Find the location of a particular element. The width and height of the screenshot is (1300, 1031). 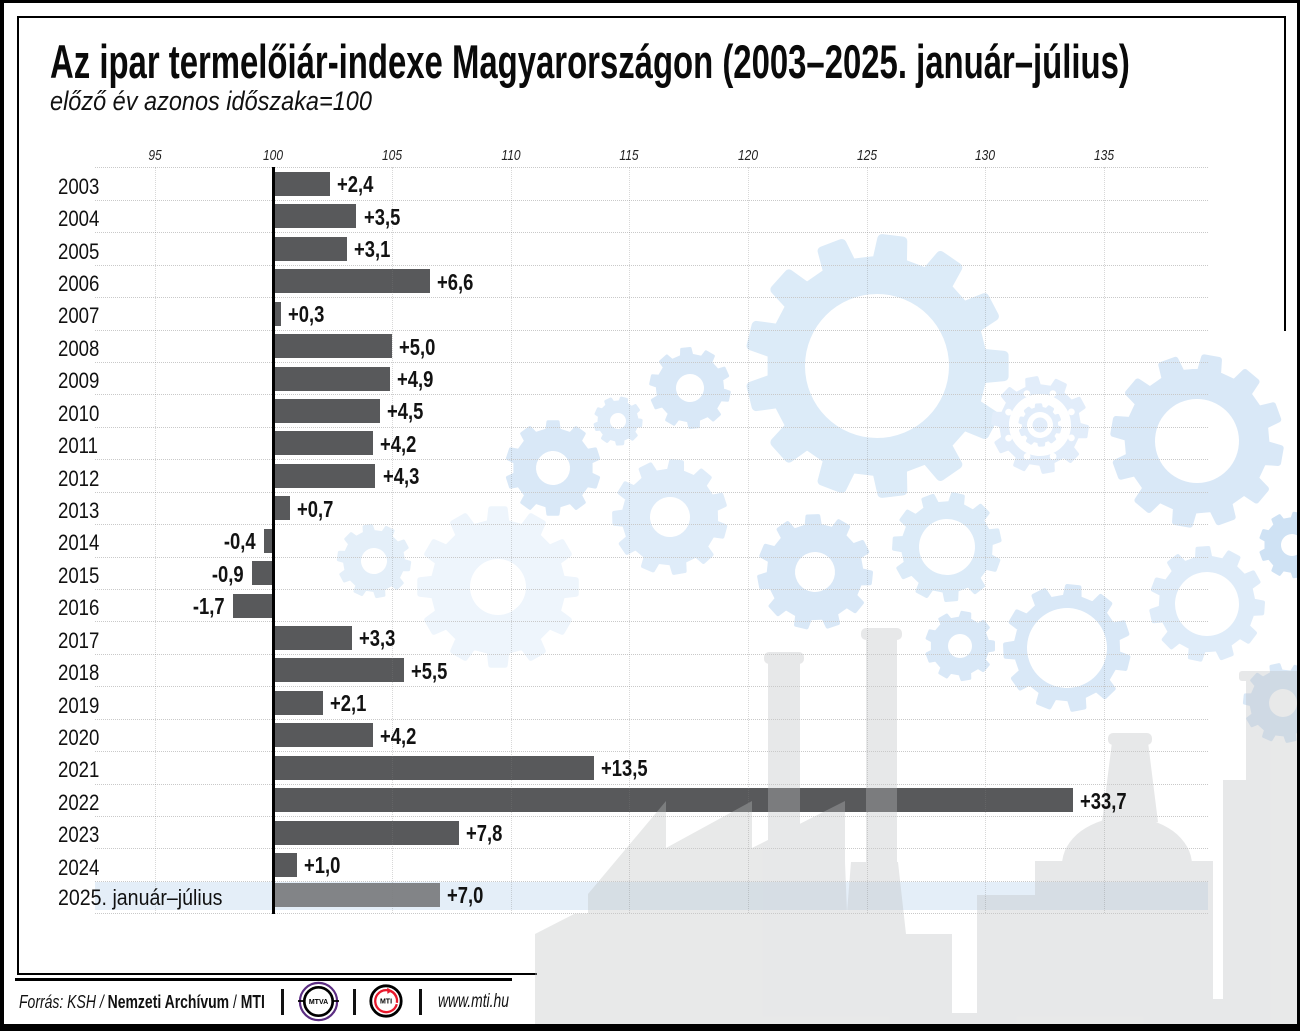

svg-text: MTVA is located at coordinates (317, 1002).